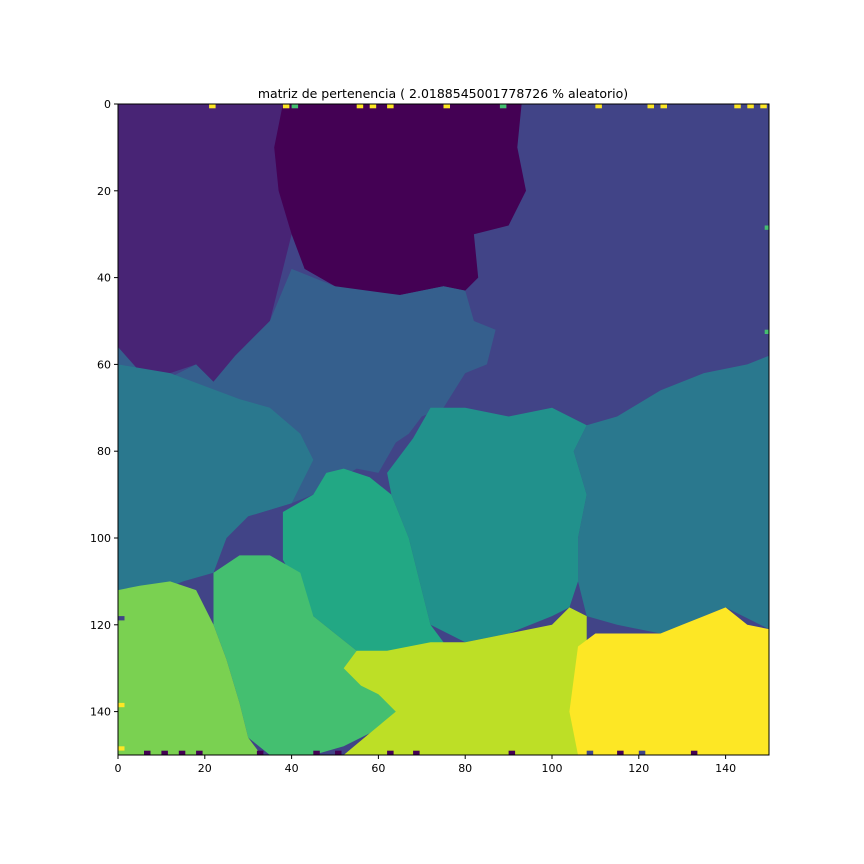 The height and width of the screenshot is (864, 864). Describe the element at coordinates (292, 768) in the screenshot. I see `x-tick-label: 40` at that location.